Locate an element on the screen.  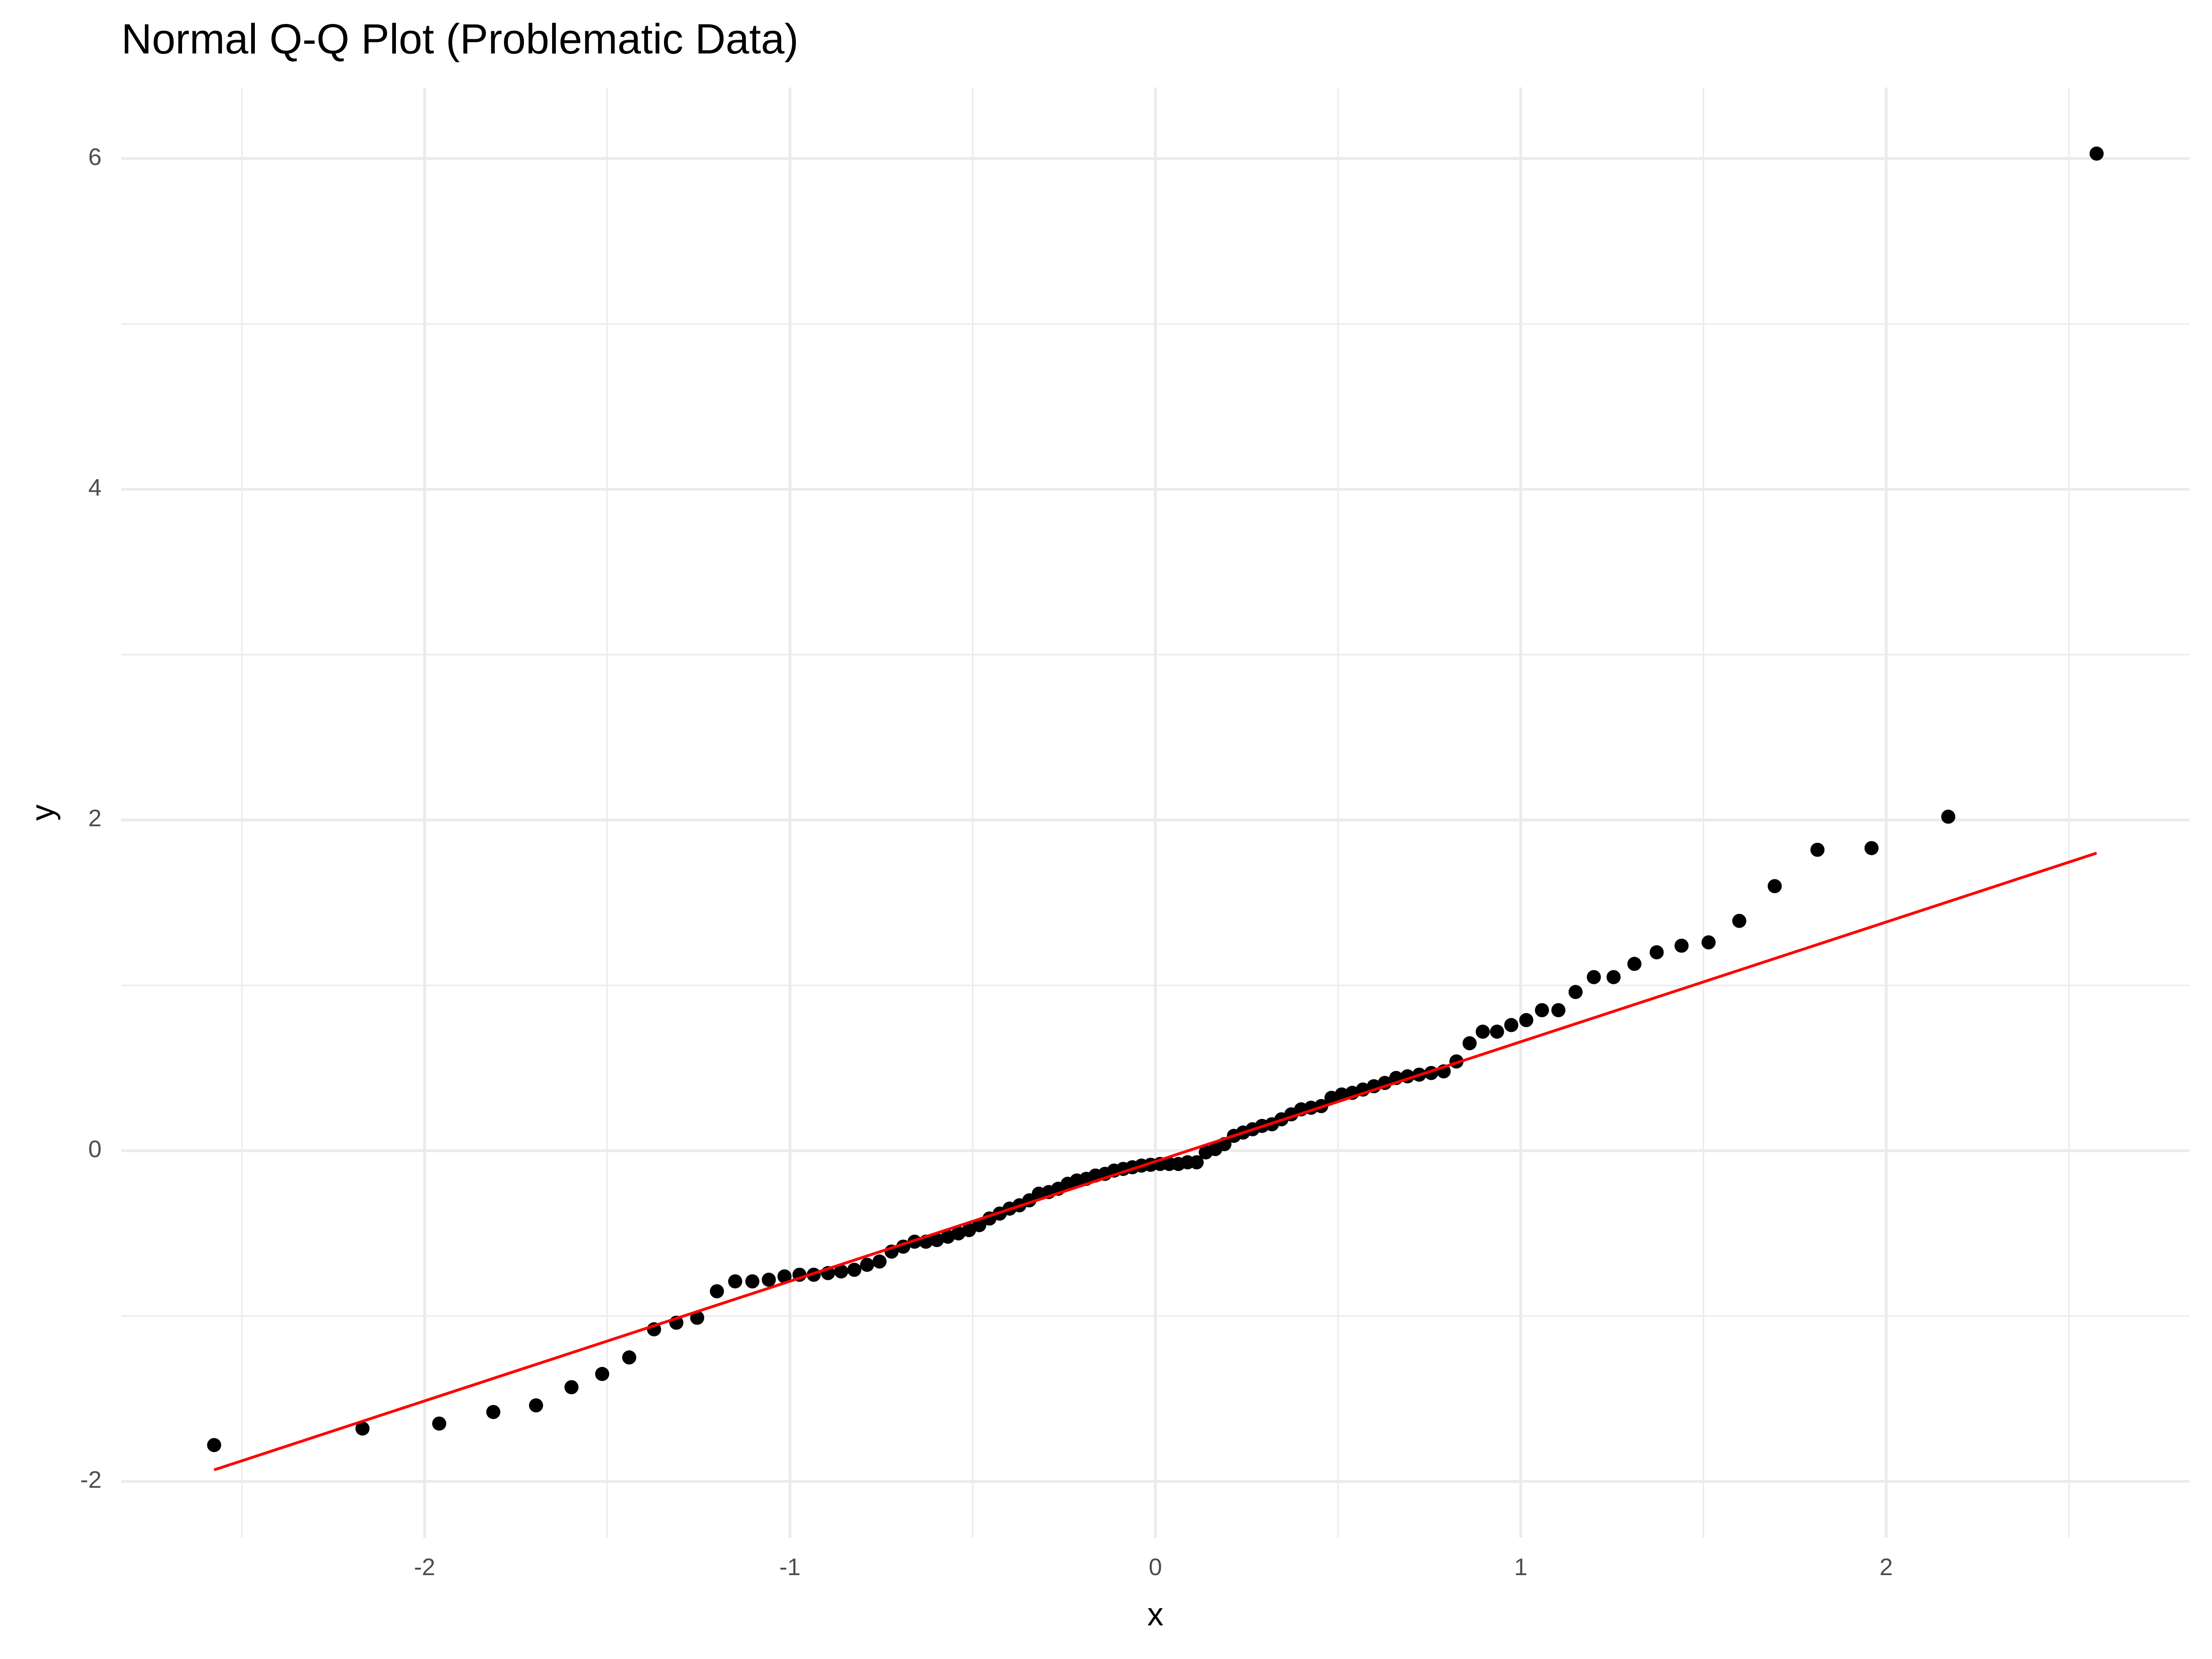
x-tick-label: 2 is located at coordinates (1886, 1567).